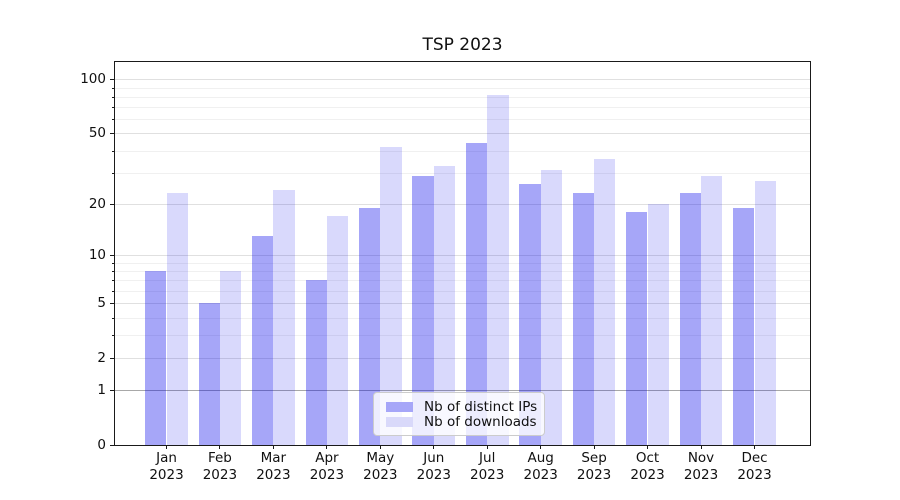 The height and width of the screenshot is (500, 900). Describe the element at coordinates (434, 447) in the screenshot. I see `x-tick-jun-2023` at that location.